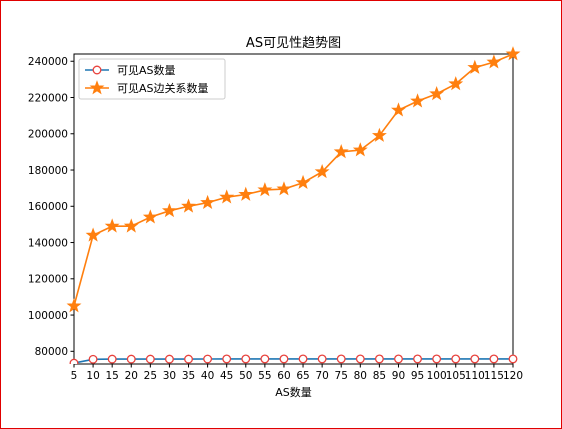 This screenshot has height=429, width=562. What do you see at coordinates (264, 376) in the screenshot?
I see `x-tick-label: 55` at bounding box center [264, 376].